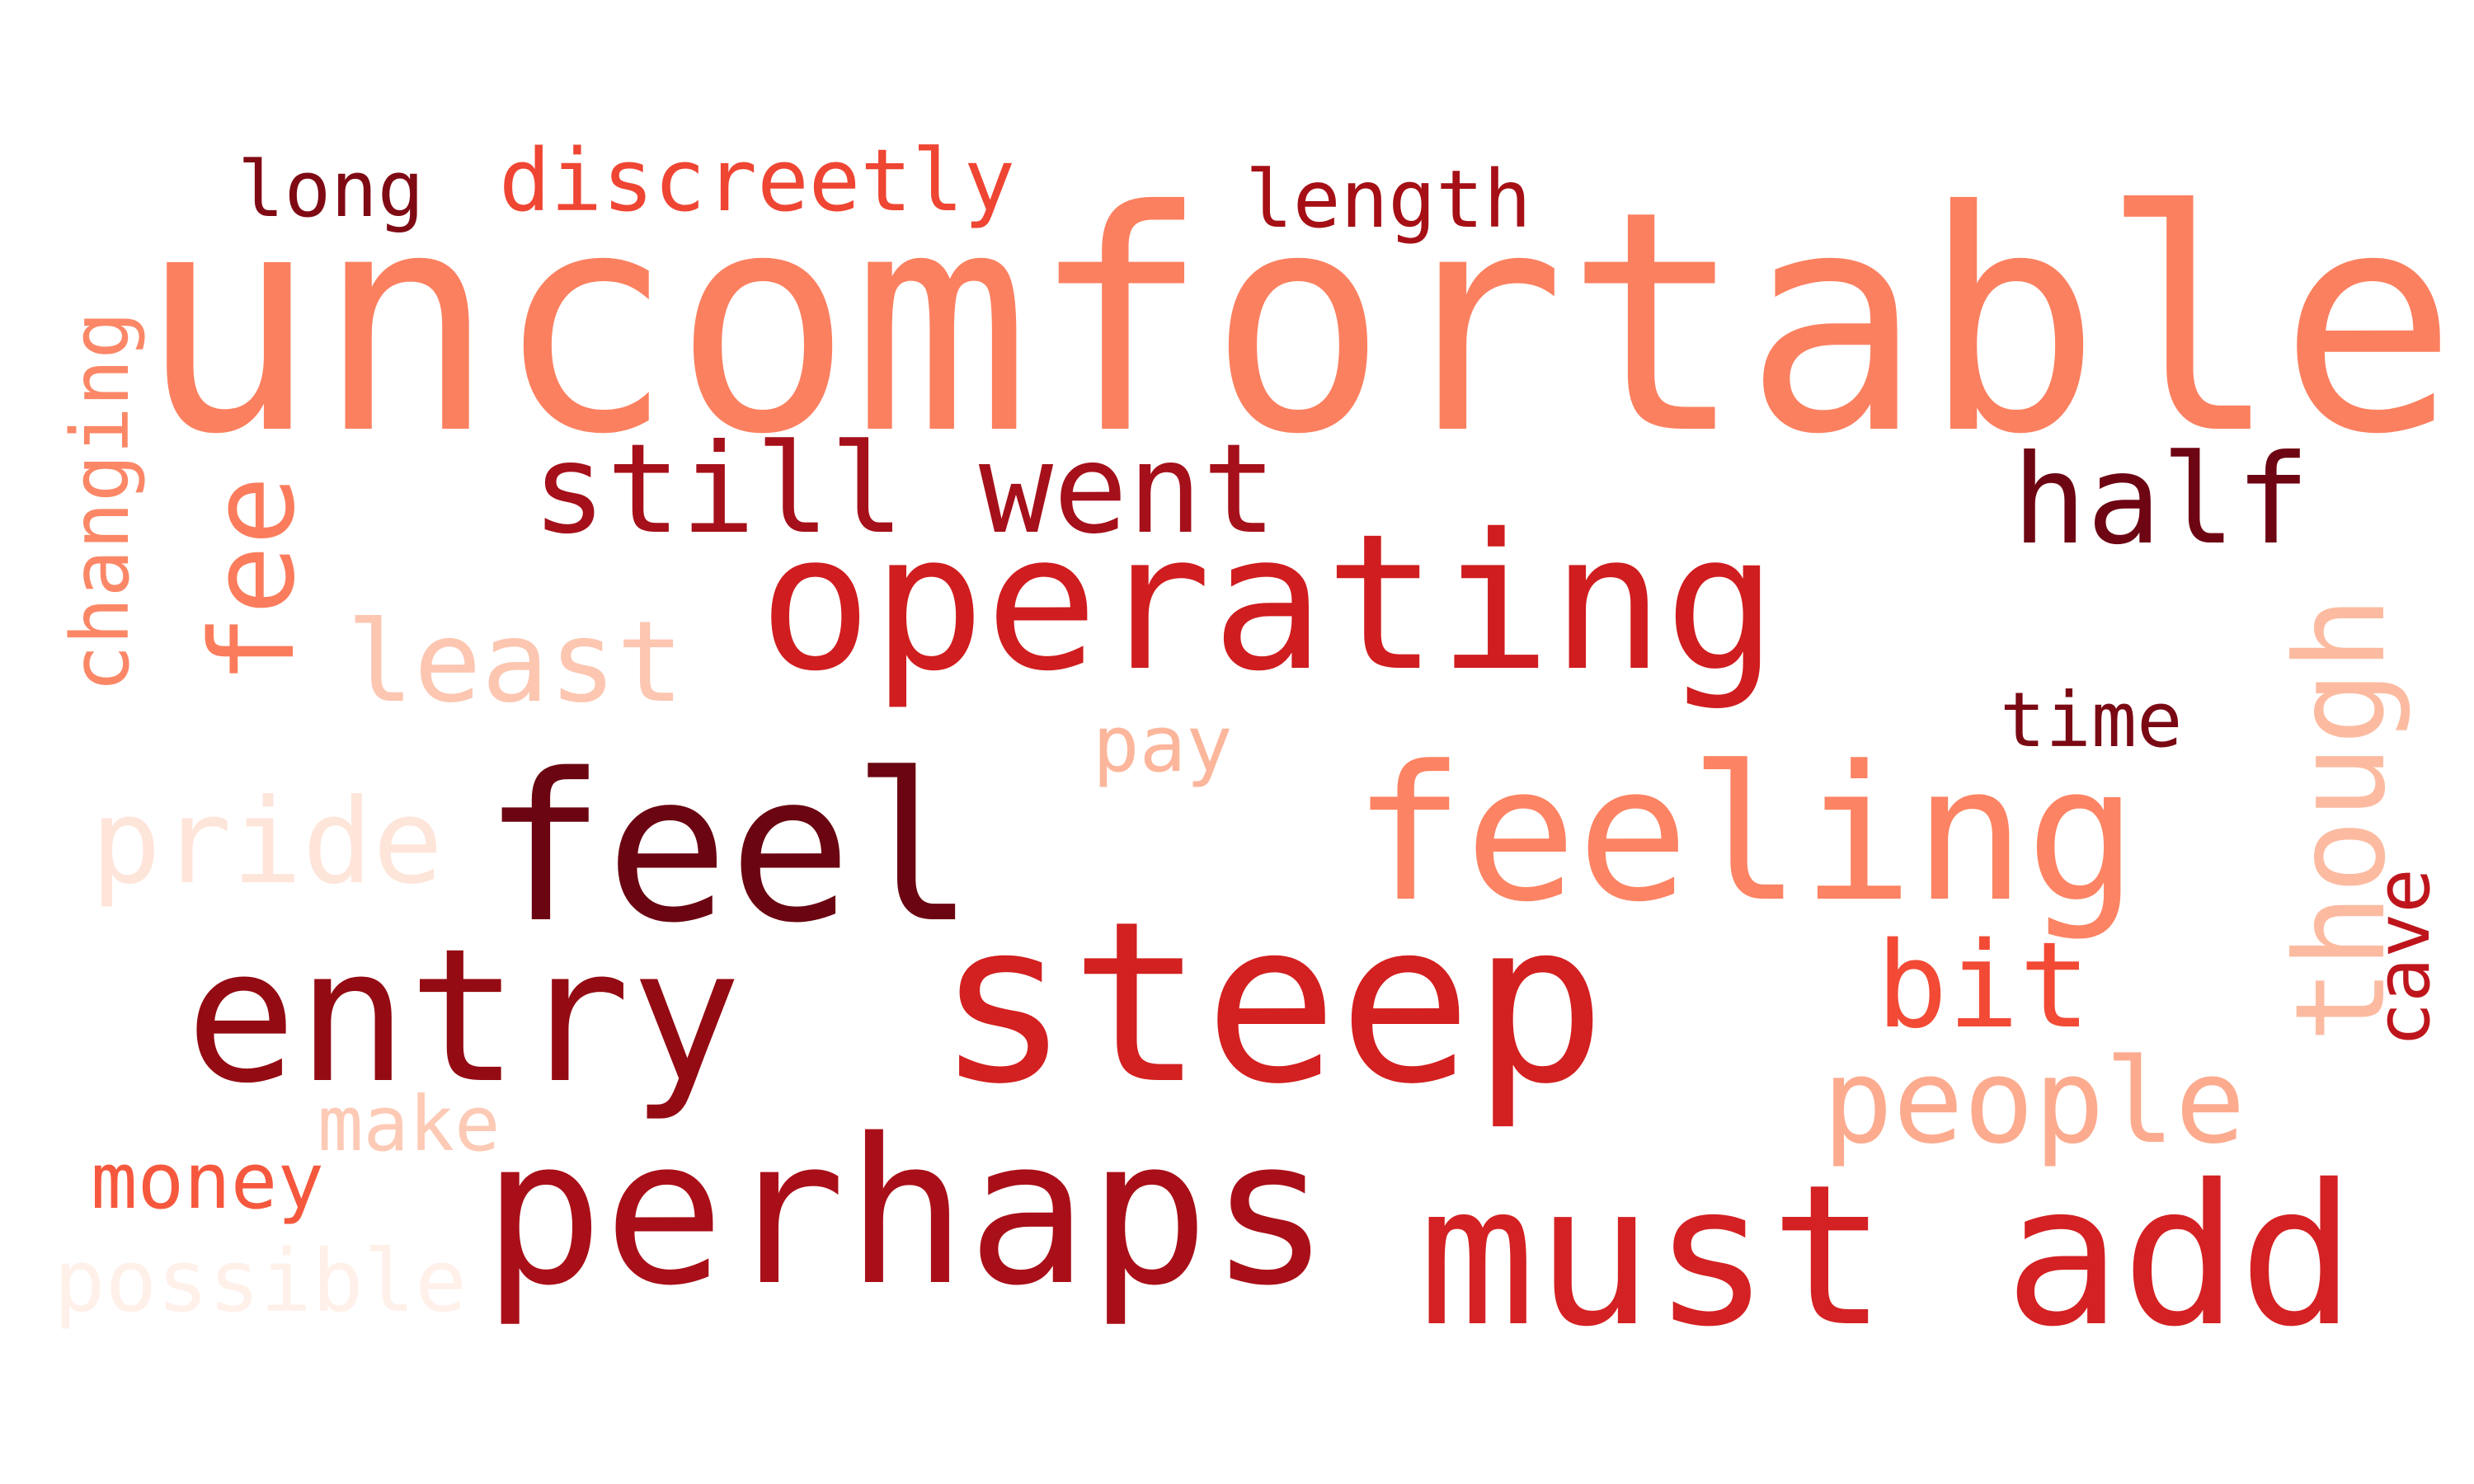 The height and width of the screenshot is (1484, 2474). Describe the element at coordinates (2034, 1102) in the screenshot. I see `word-people: people` at that location.